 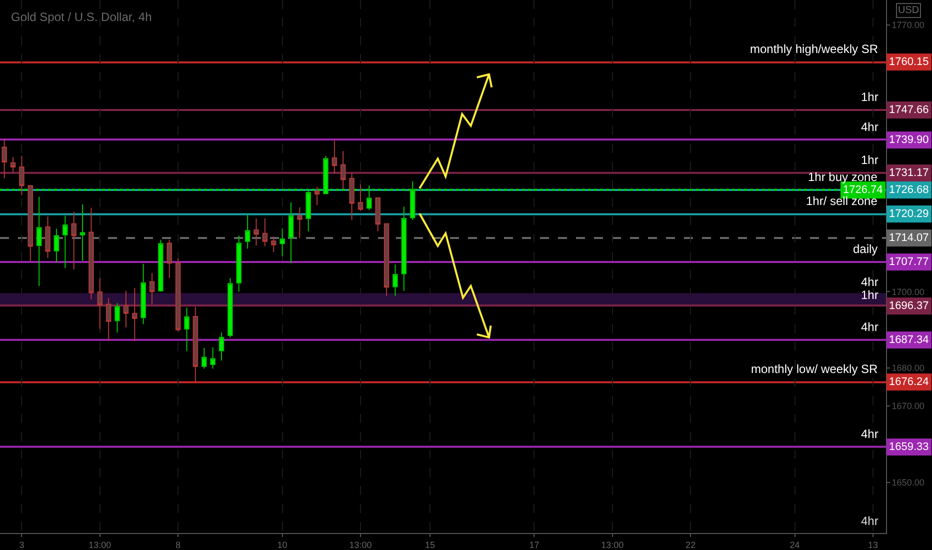 I want to click on ref-line-label: 1714.07, so click(x=909, y=238).